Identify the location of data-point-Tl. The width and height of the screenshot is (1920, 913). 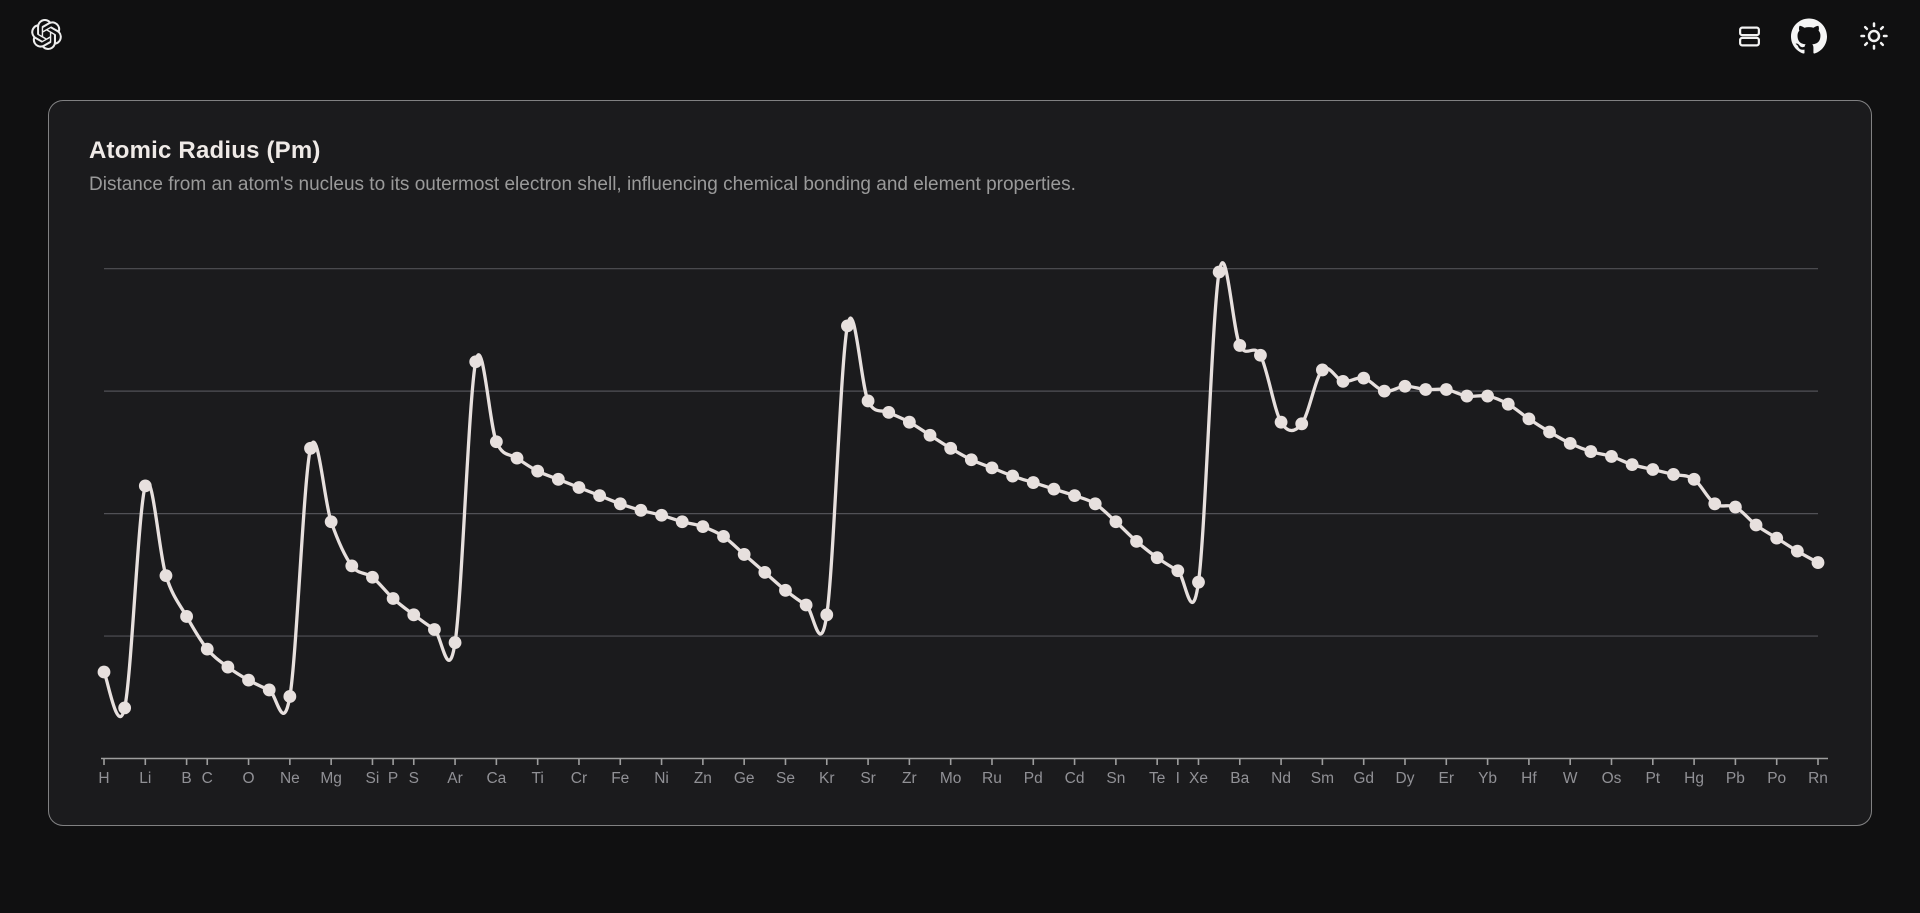
(1715, 504).